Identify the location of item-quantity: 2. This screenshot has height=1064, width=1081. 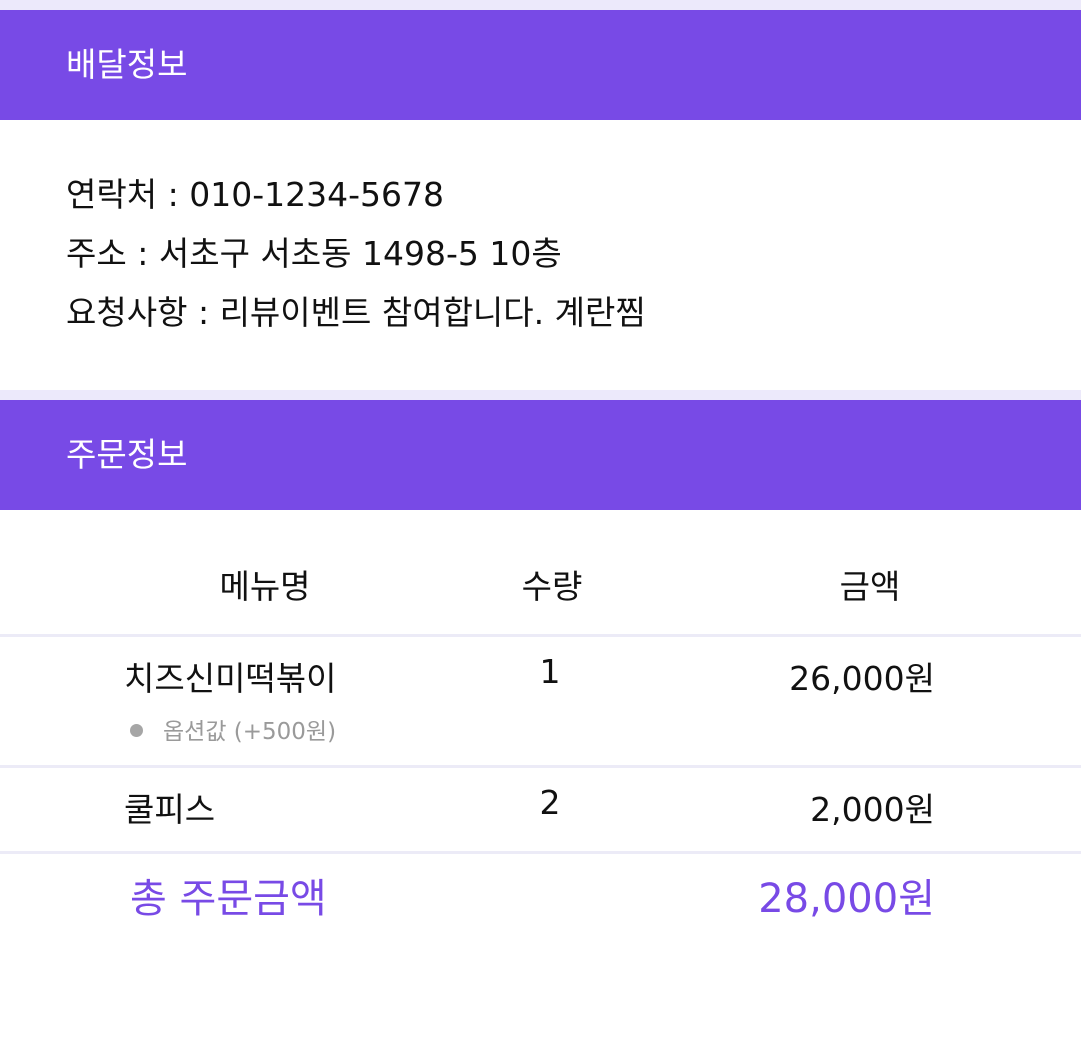
(550, 802).